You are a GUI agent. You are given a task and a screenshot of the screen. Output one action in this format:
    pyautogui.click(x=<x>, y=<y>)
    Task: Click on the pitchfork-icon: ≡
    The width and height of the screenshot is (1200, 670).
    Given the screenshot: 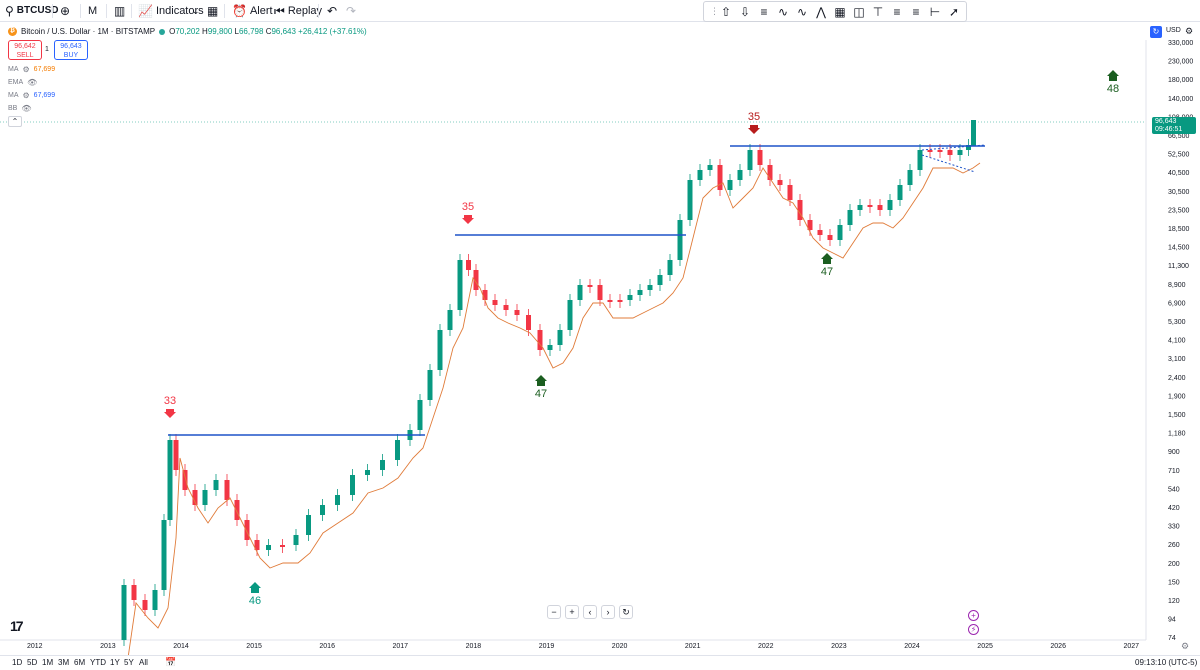 What is the action you would take?
    pyautogui.click(x=764, y=11)
    